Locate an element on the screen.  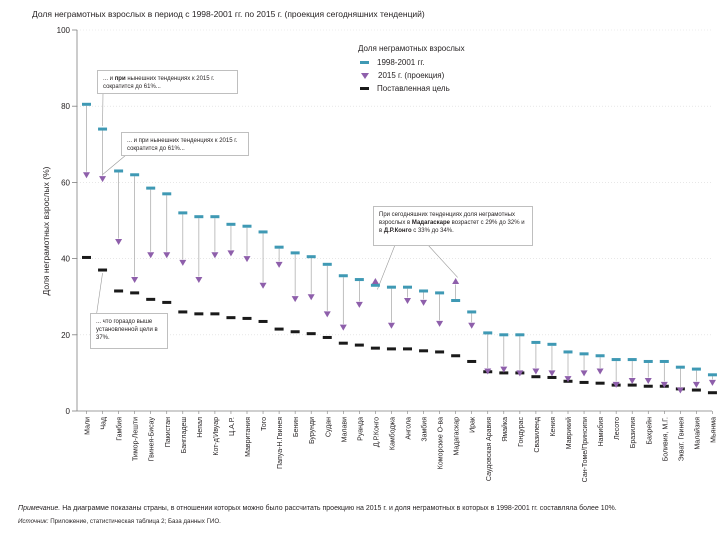
x-tick-label: Бенин is located at coordinates (296, 427).